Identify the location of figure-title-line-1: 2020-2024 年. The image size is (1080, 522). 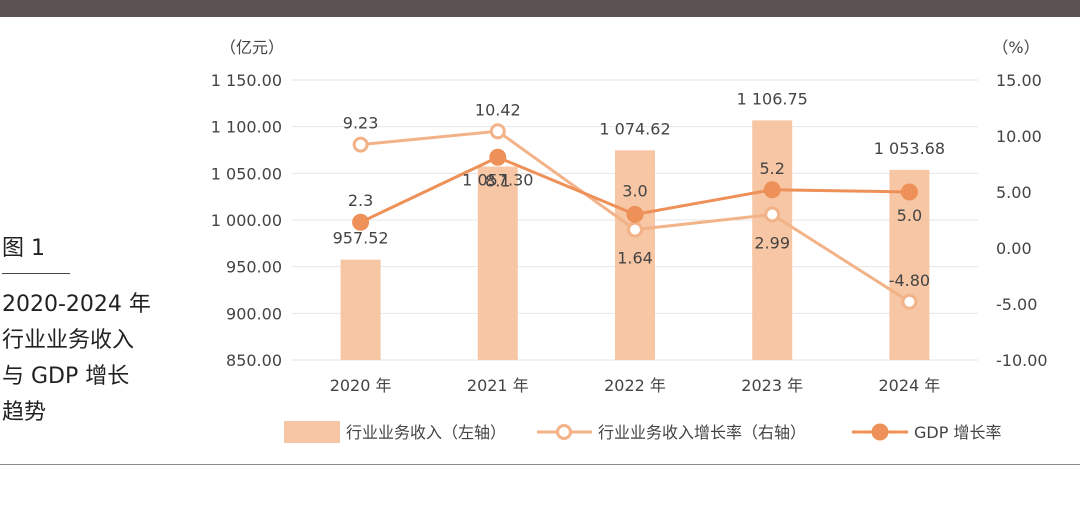
(76, 304).